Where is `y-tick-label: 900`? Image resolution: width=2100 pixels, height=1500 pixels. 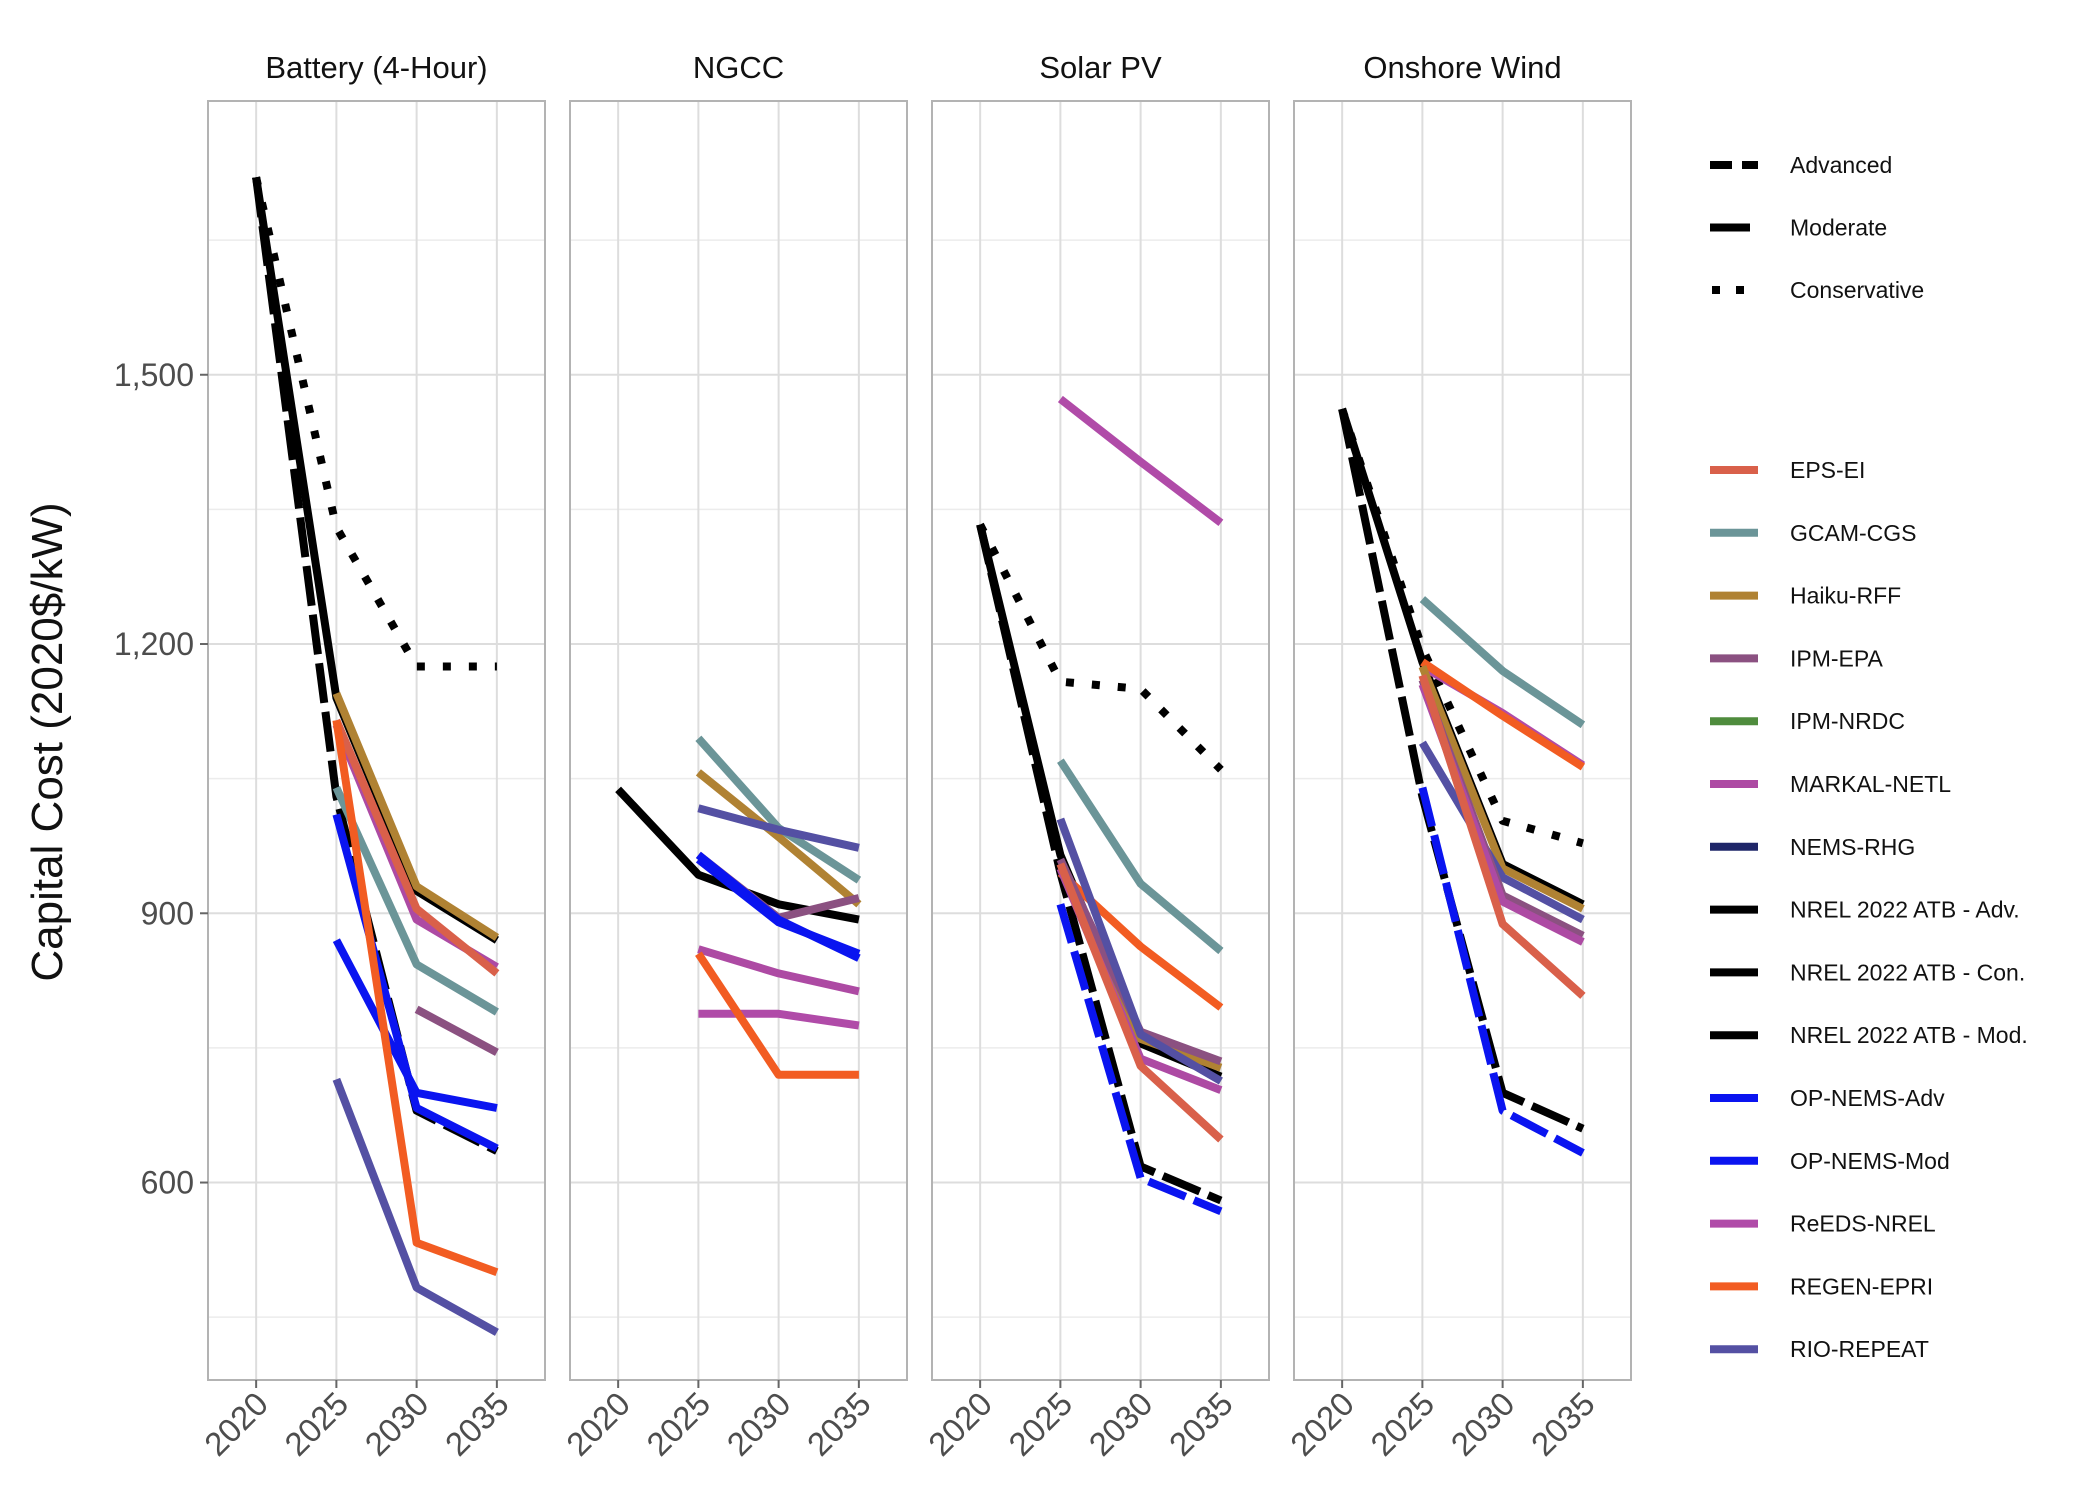
y-tick-label: 900 is located at coordinates (167, 913).